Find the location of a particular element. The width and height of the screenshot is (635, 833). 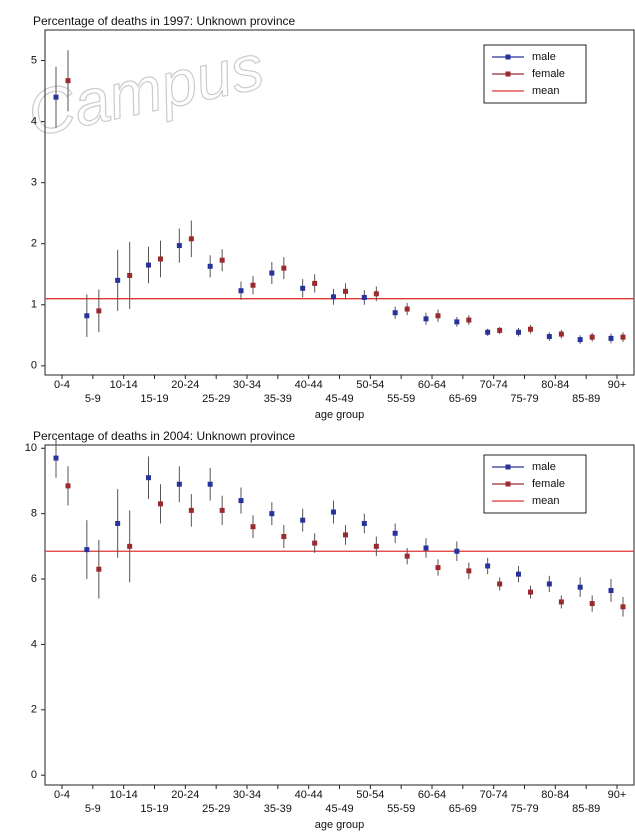

x-tick-label: 65-69 is located at coordinates (463, 809).